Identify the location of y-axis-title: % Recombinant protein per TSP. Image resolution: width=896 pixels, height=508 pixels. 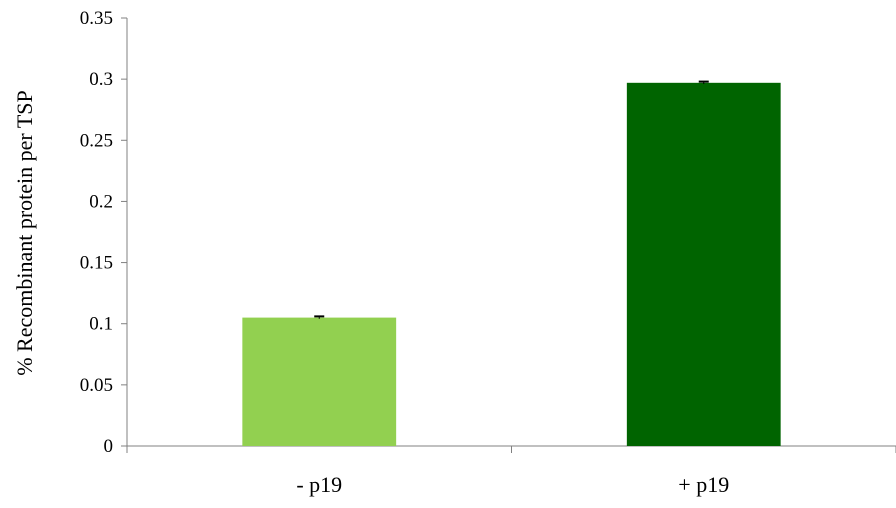
(24, 233).